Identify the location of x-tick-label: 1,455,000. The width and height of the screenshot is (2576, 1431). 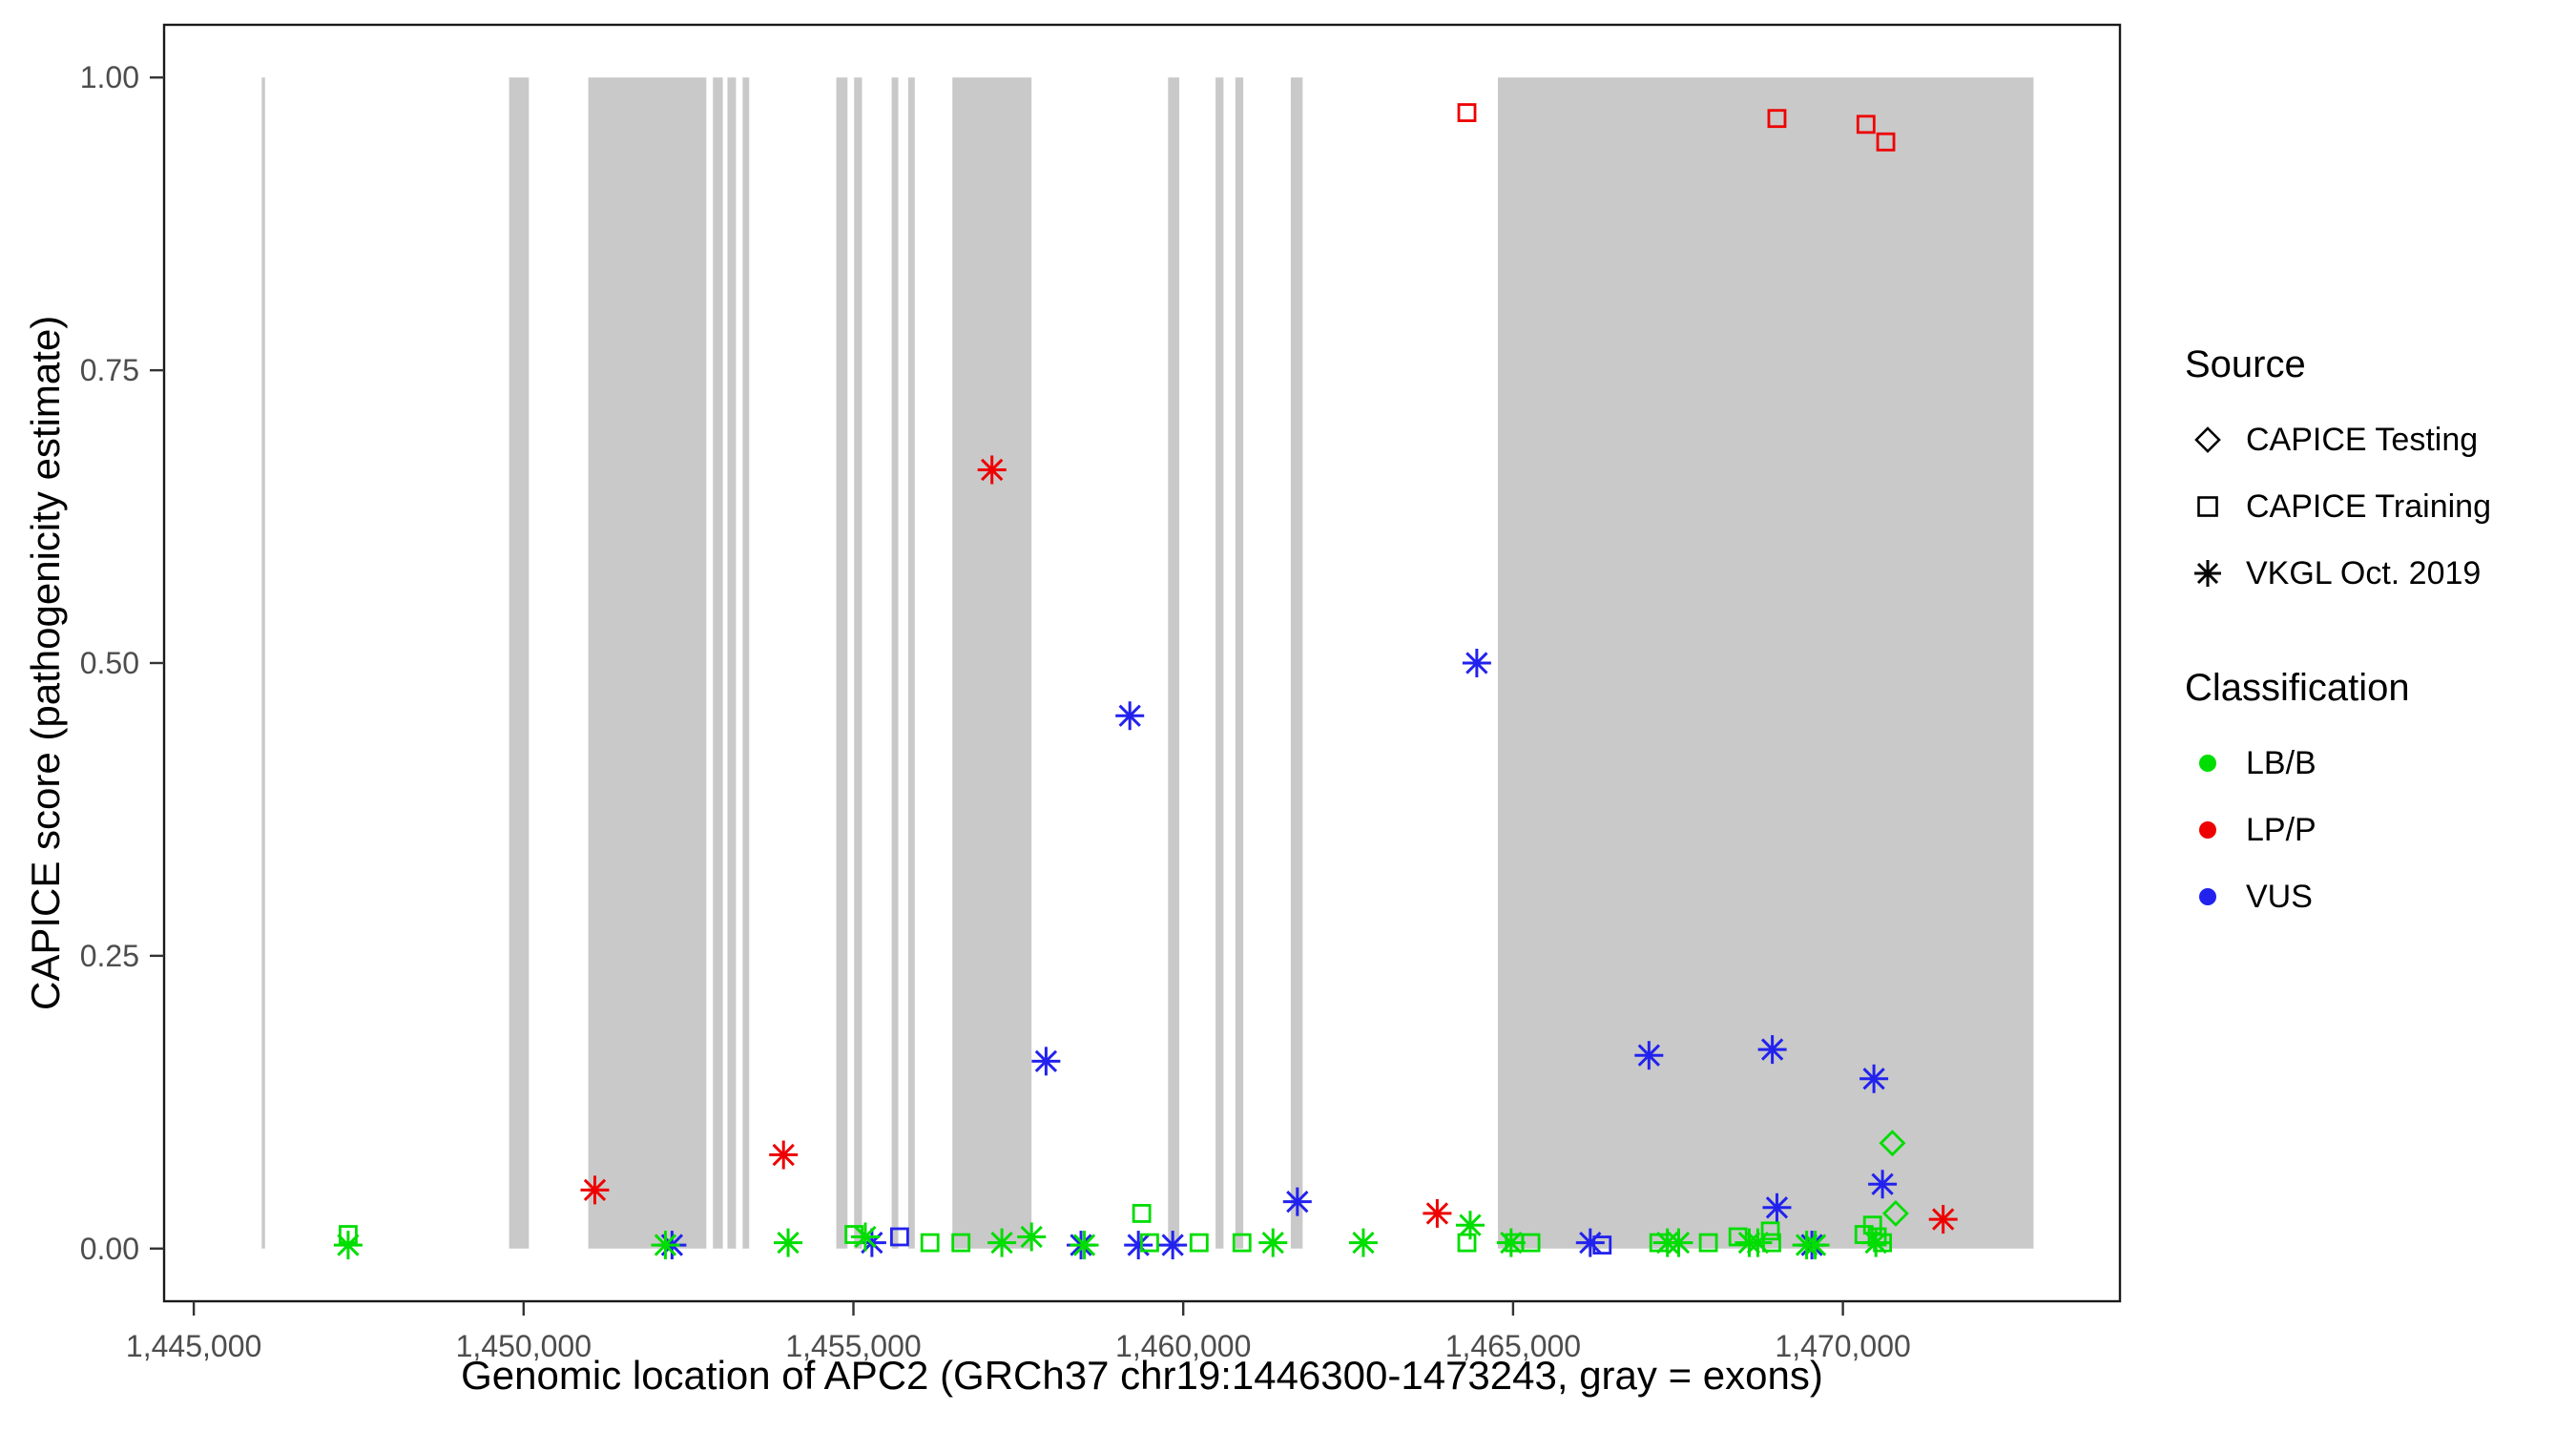
(853, 1346).